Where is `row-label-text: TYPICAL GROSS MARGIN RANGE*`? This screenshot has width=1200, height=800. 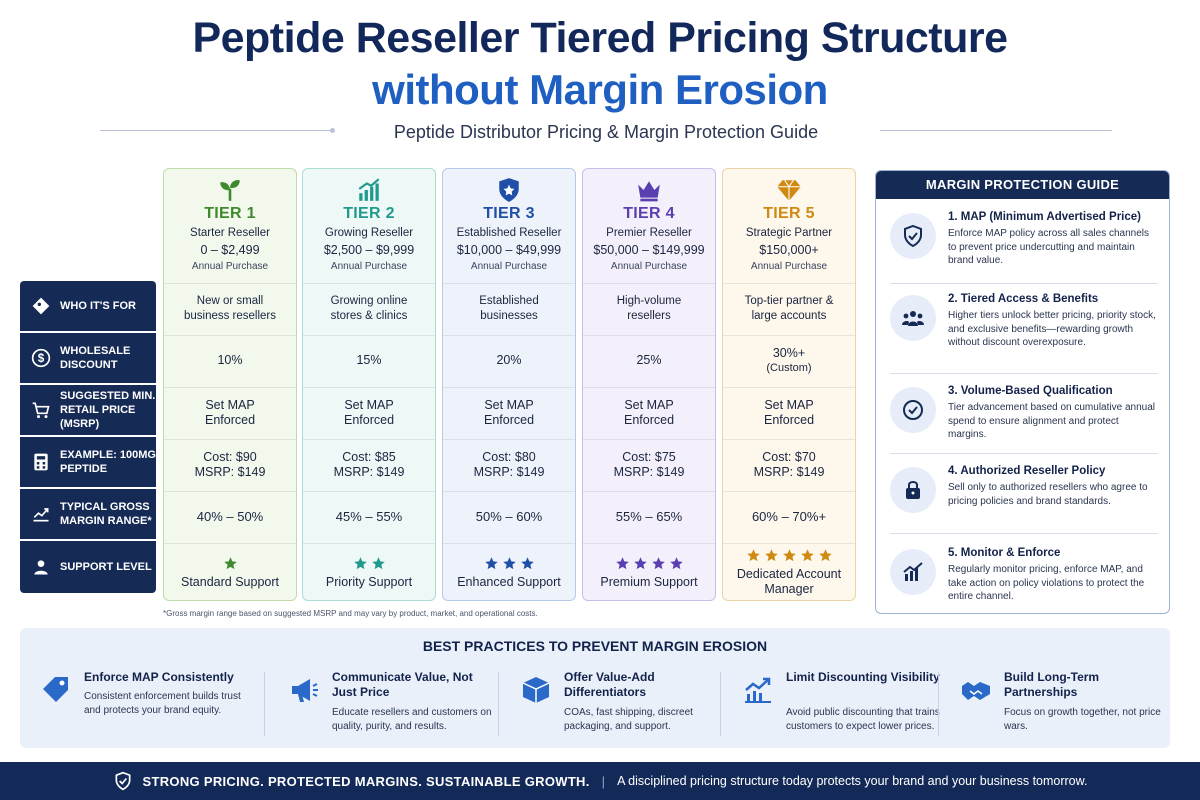
row-label-text: TYPICAL GROSS MARGIN RANGE* is located at coordinates (106, 514).